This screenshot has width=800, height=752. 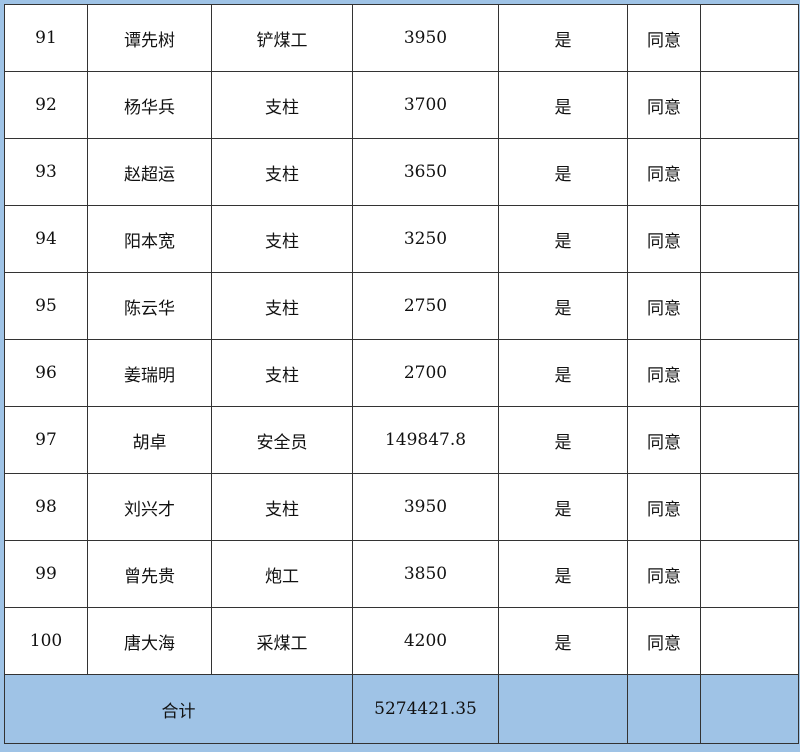 What do you see at coordinates (46, 574) in the screenshot?
I see `cell-row-number: 99` at bounding box center [46, 574].